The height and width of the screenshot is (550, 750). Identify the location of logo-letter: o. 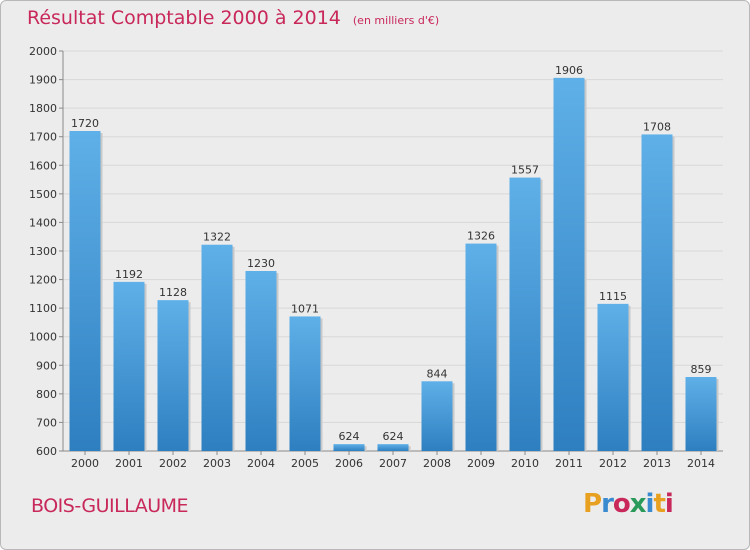
(621, 504).